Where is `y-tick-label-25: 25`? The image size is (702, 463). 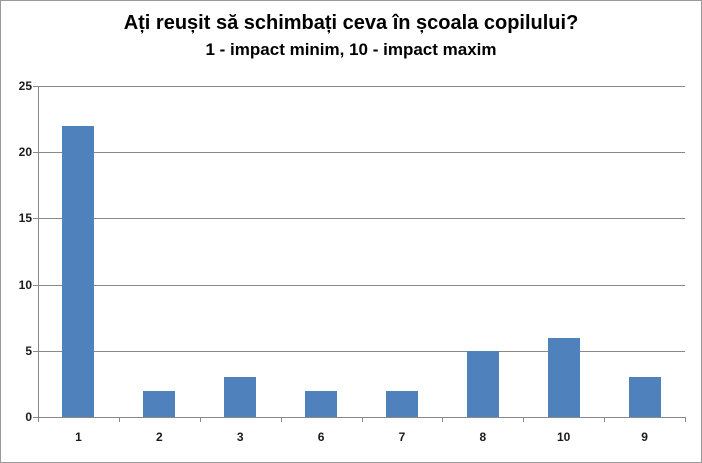 y-tick-label-25: 25 is located at coordinates (25, 86).